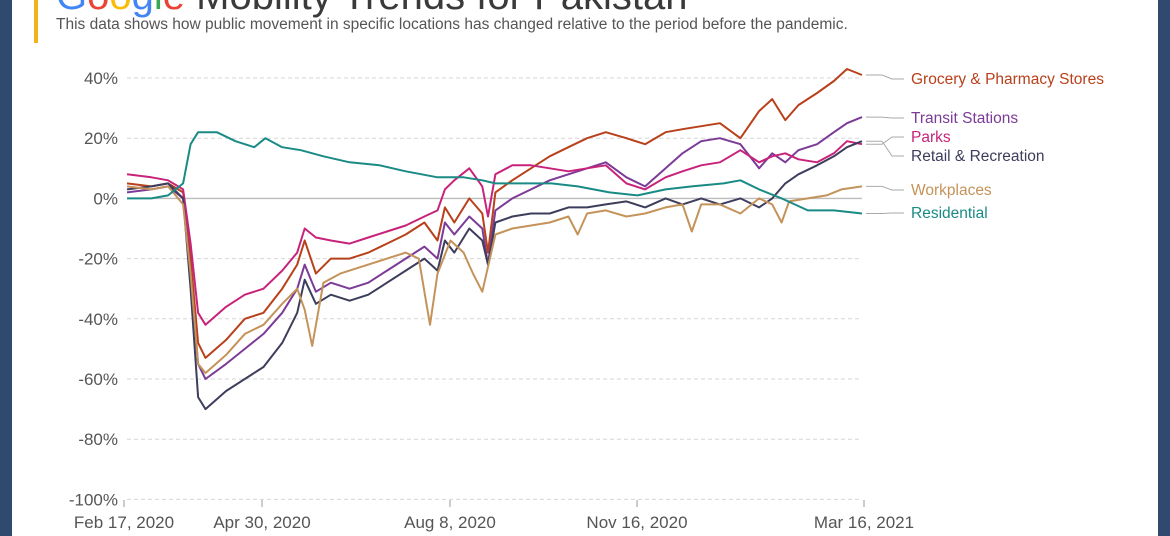  What do you see at coordinates (98, 439) in the screenshot?
I see `y-tick-label: -80%` at bounding box center [98, 439].